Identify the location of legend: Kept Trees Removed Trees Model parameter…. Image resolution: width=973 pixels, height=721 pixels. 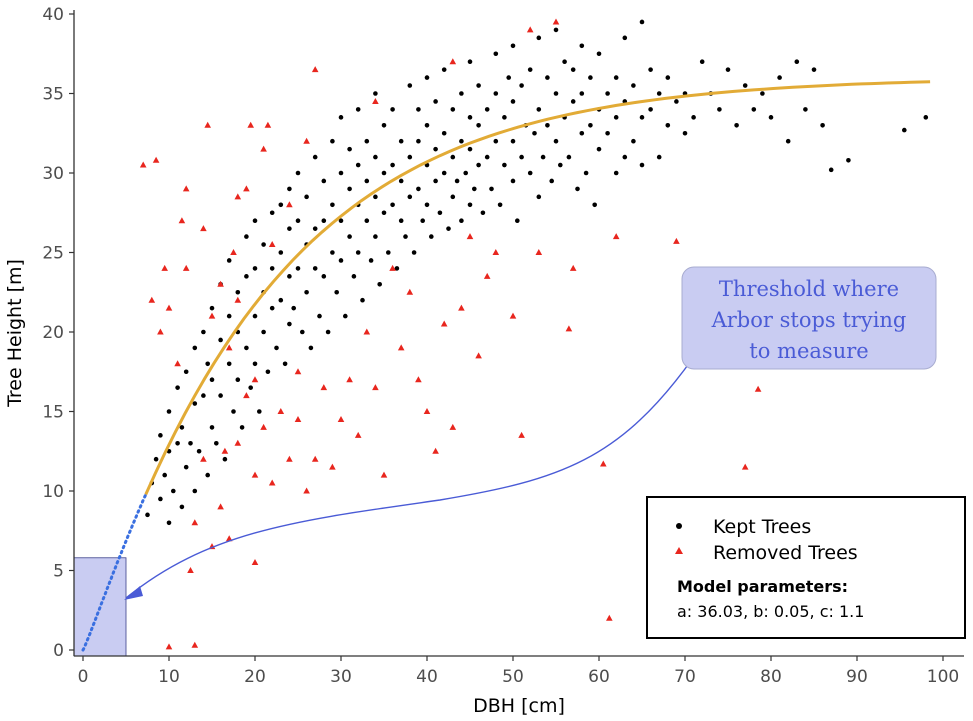
(806, 567).